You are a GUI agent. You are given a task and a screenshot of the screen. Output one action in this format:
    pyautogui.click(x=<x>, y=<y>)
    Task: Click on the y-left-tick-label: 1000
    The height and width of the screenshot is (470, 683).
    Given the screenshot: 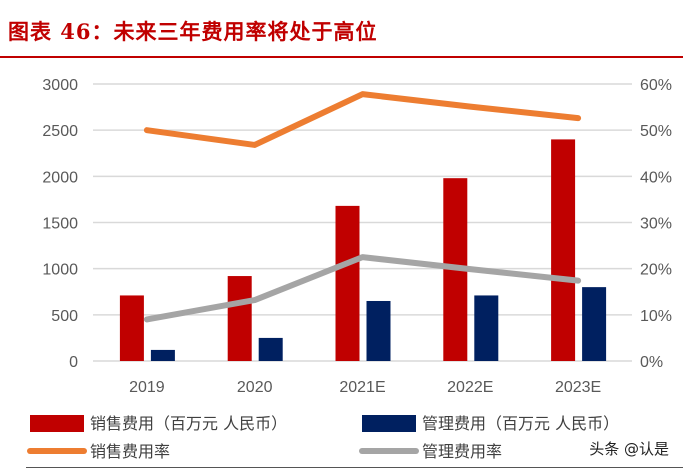 What is the action you would take?
    pyautogui.click(x=60, y=270)
    